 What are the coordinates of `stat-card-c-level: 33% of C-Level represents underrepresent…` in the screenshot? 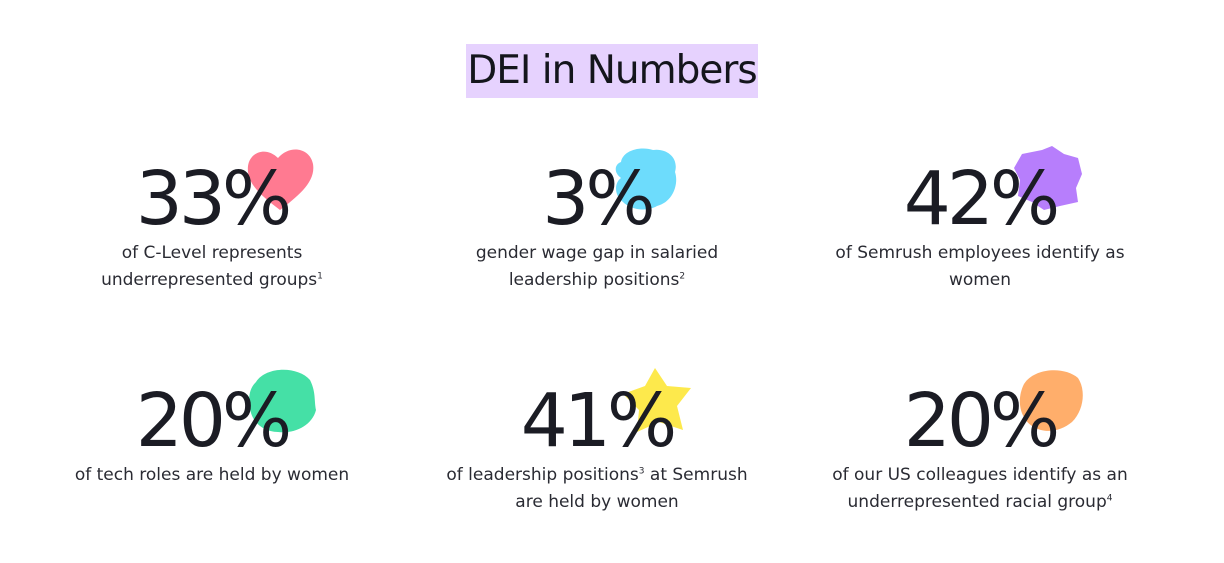 It's located at (212, 221).